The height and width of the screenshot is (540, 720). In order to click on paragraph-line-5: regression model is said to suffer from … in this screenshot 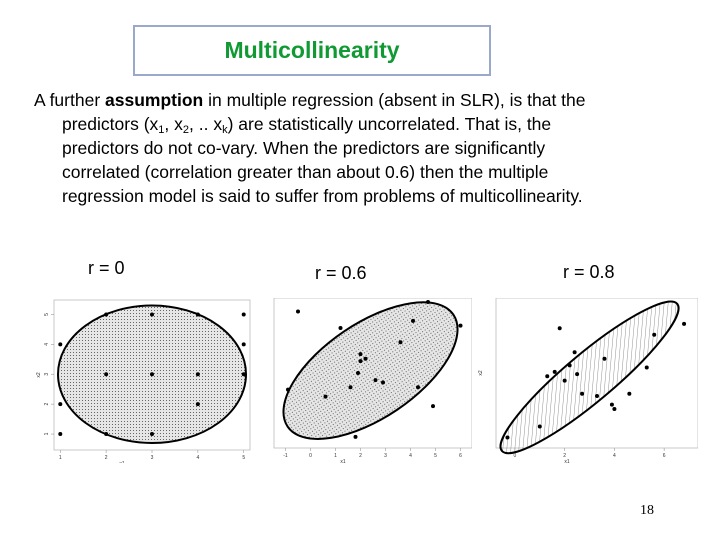, I will do `click(322, 196)`.